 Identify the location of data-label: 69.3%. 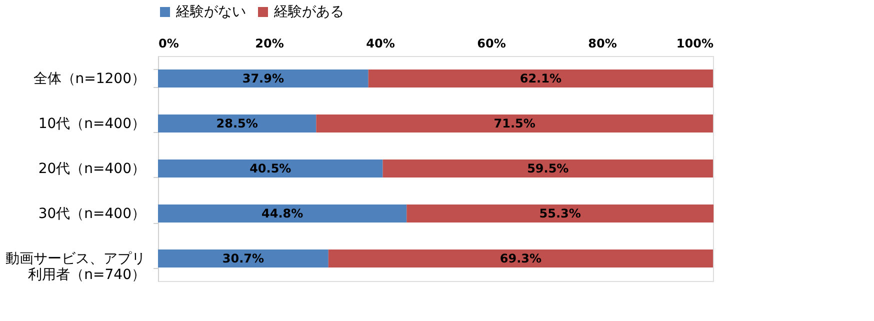
(521, 259).